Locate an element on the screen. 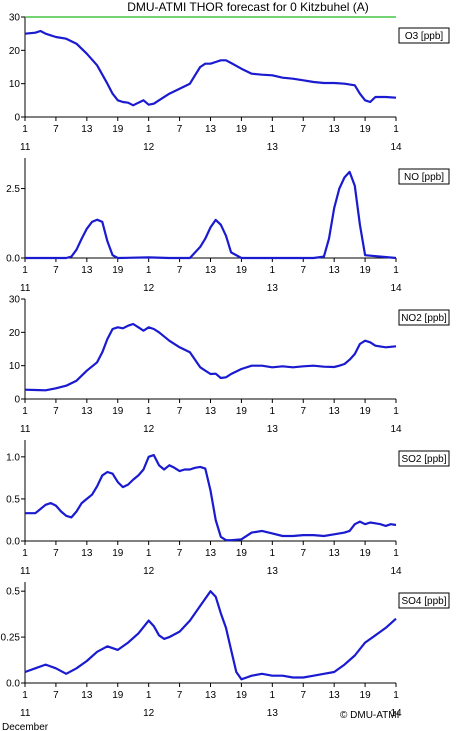  legend-label: NO [ppb] is located at coordinates (424, 177).